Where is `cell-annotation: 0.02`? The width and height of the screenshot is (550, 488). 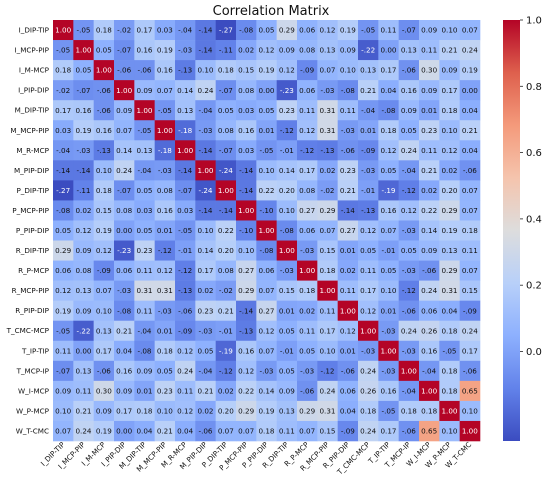
cell-annotation: 0.02 is located at coordinates (205, 290).